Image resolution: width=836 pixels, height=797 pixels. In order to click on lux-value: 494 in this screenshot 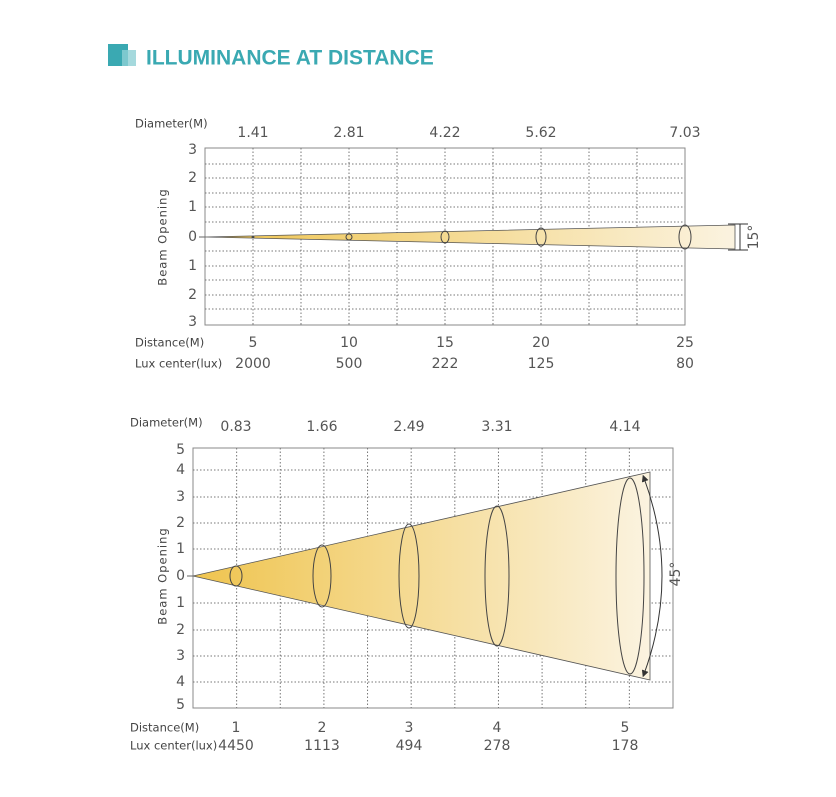, I will do `click(409, 746)`.